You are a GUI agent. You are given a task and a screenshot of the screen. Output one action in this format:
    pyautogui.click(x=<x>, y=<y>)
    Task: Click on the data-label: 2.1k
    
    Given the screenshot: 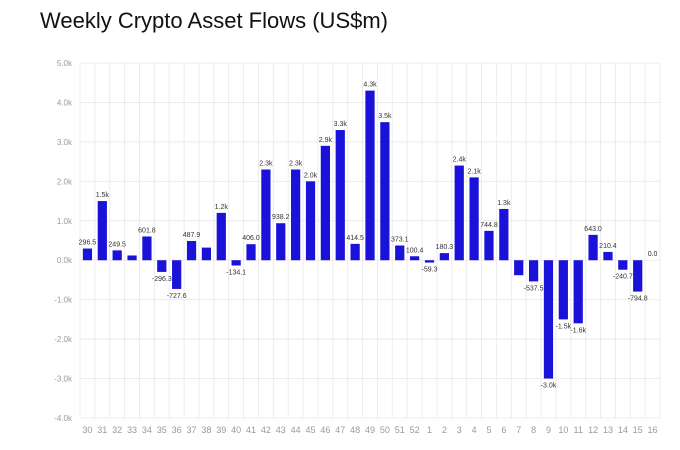 What is the action you would take?
    pyautogui.click(x=474, y=171)
    